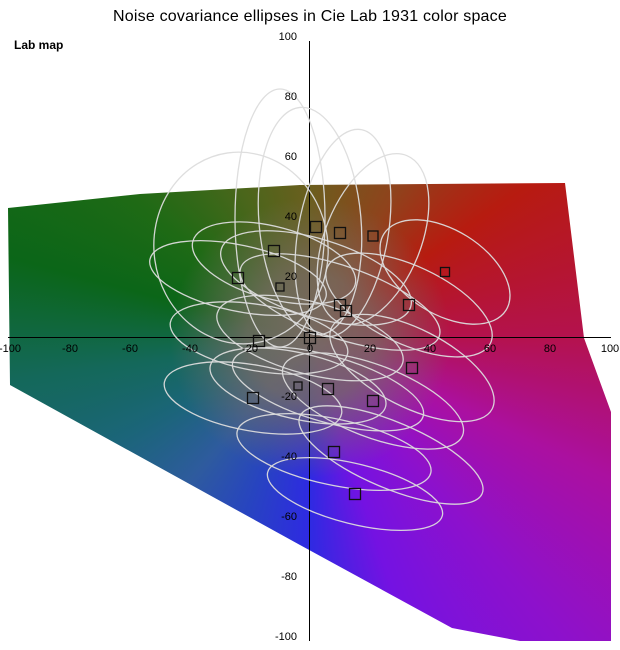  I want to click on y-tick-label: 100, so click(287, 37).